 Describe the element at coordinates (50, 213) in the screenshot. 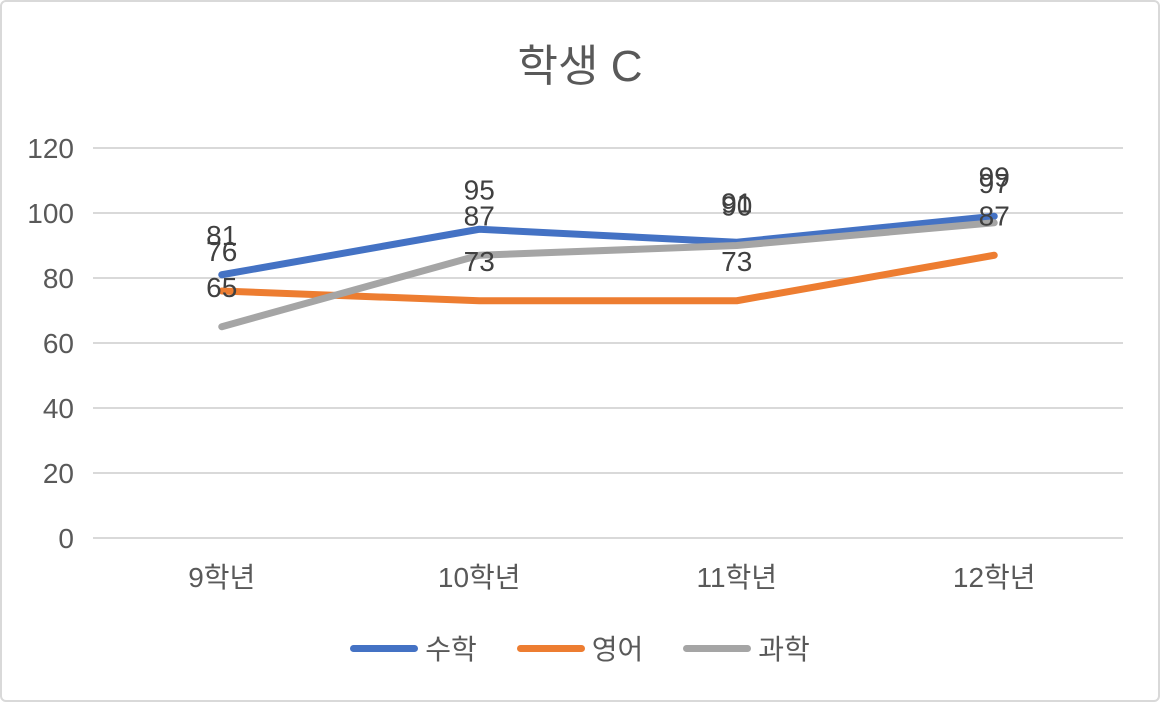

I see `y-axis-tick-label: 100` at that location.